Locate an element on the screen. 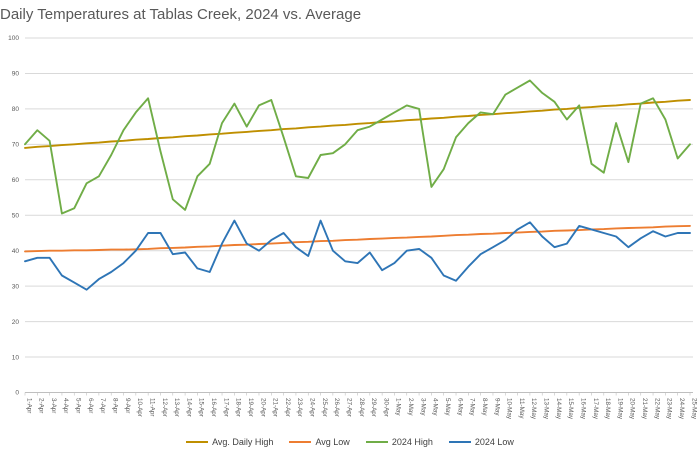 Image resolution: width=700 pixels, height=450 pixels. x-axis-tick-label: 28-Apr is located at coordinates (361, 407).